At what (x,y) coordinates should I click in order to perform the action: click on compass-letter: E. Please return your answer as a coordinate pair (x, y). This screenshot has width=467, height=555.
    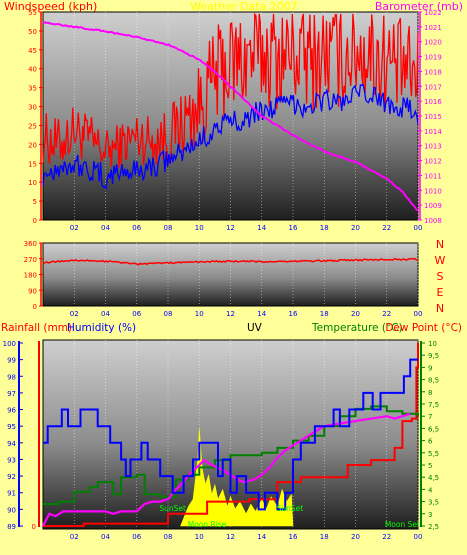
    Looking at the image, I should click on (440, 292).